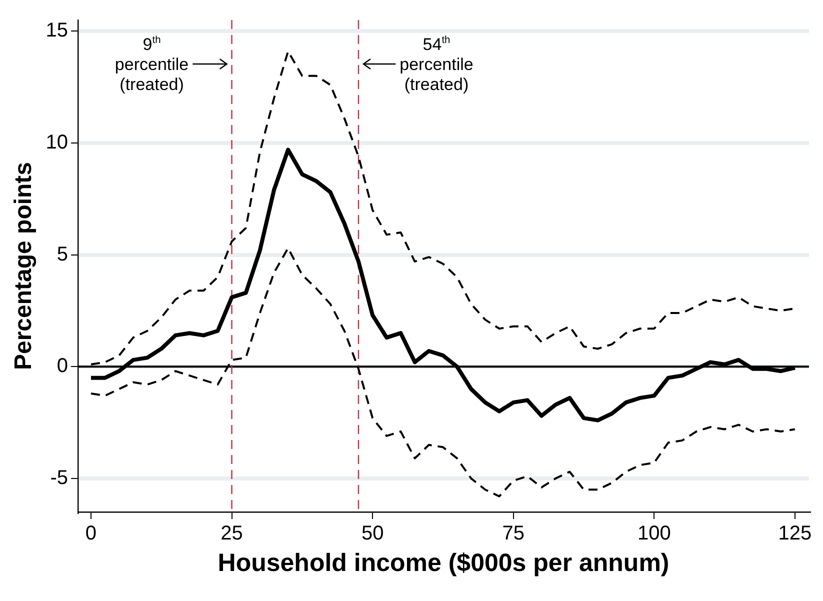 The image size is (823, 601). I want to click on x-tick-label: 50, so click(372, 533).